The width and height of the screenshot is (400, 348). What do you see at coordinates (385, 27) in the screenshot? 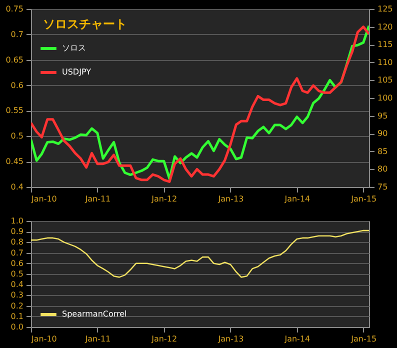
I see `y2-tick-label: 120` at bounding box center [385, 27].